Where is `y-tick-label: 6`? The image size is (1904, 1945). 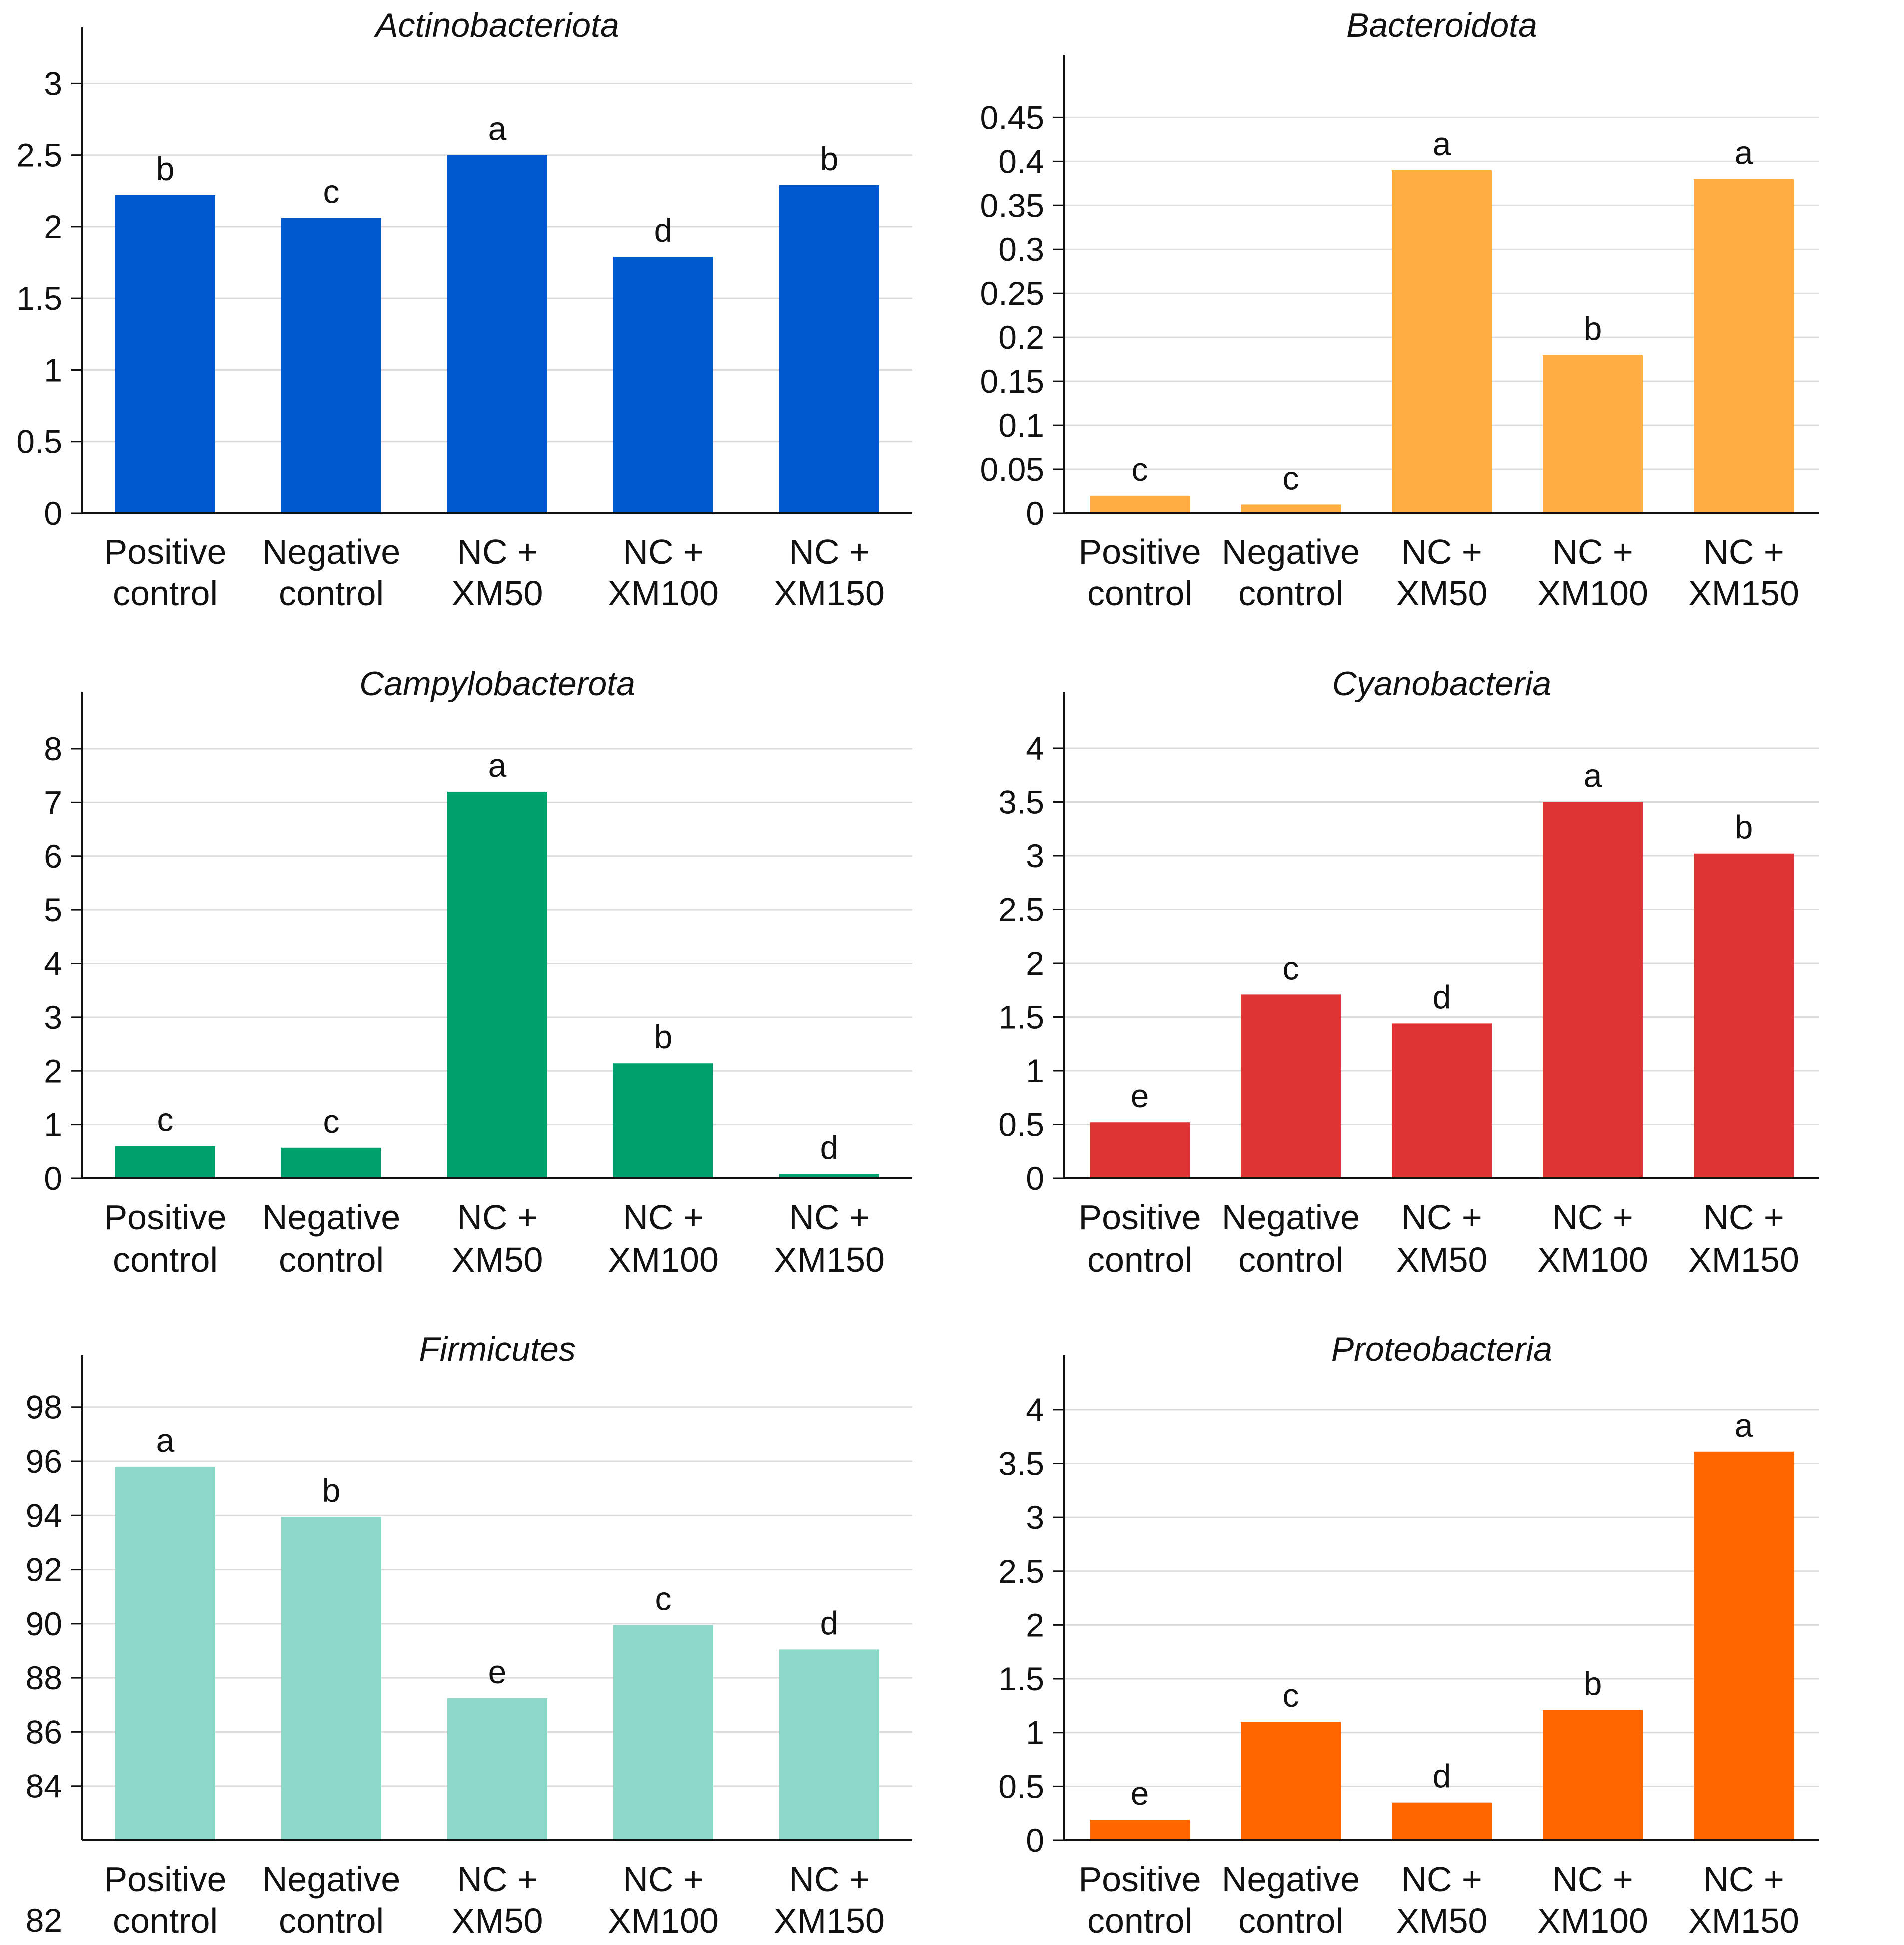
y-tick-label: 6 is located at coordinates (53, 856).